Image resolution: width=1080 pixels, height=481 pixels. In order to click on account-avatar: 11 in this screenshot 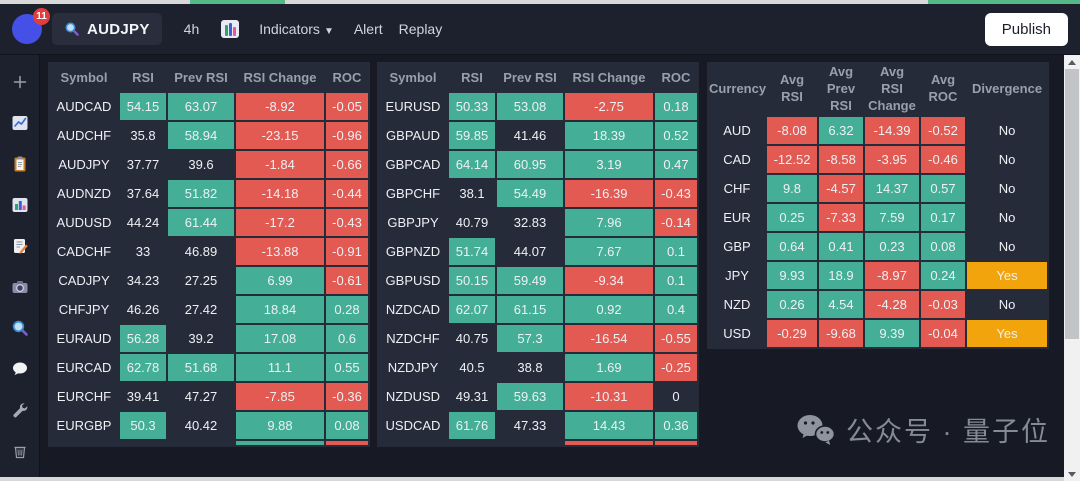, I will do `click(31, 26)`.